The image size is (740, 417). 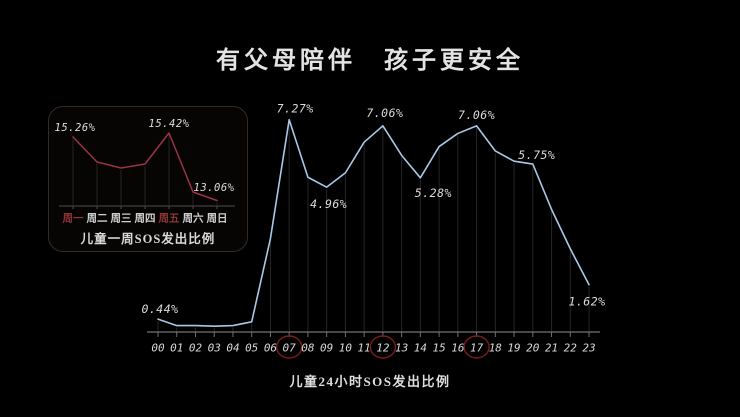 What do you see at coordinates (217, 219) in the screenshot?
I see `x-axis-label: 周日` at bounding box center [217, 219].